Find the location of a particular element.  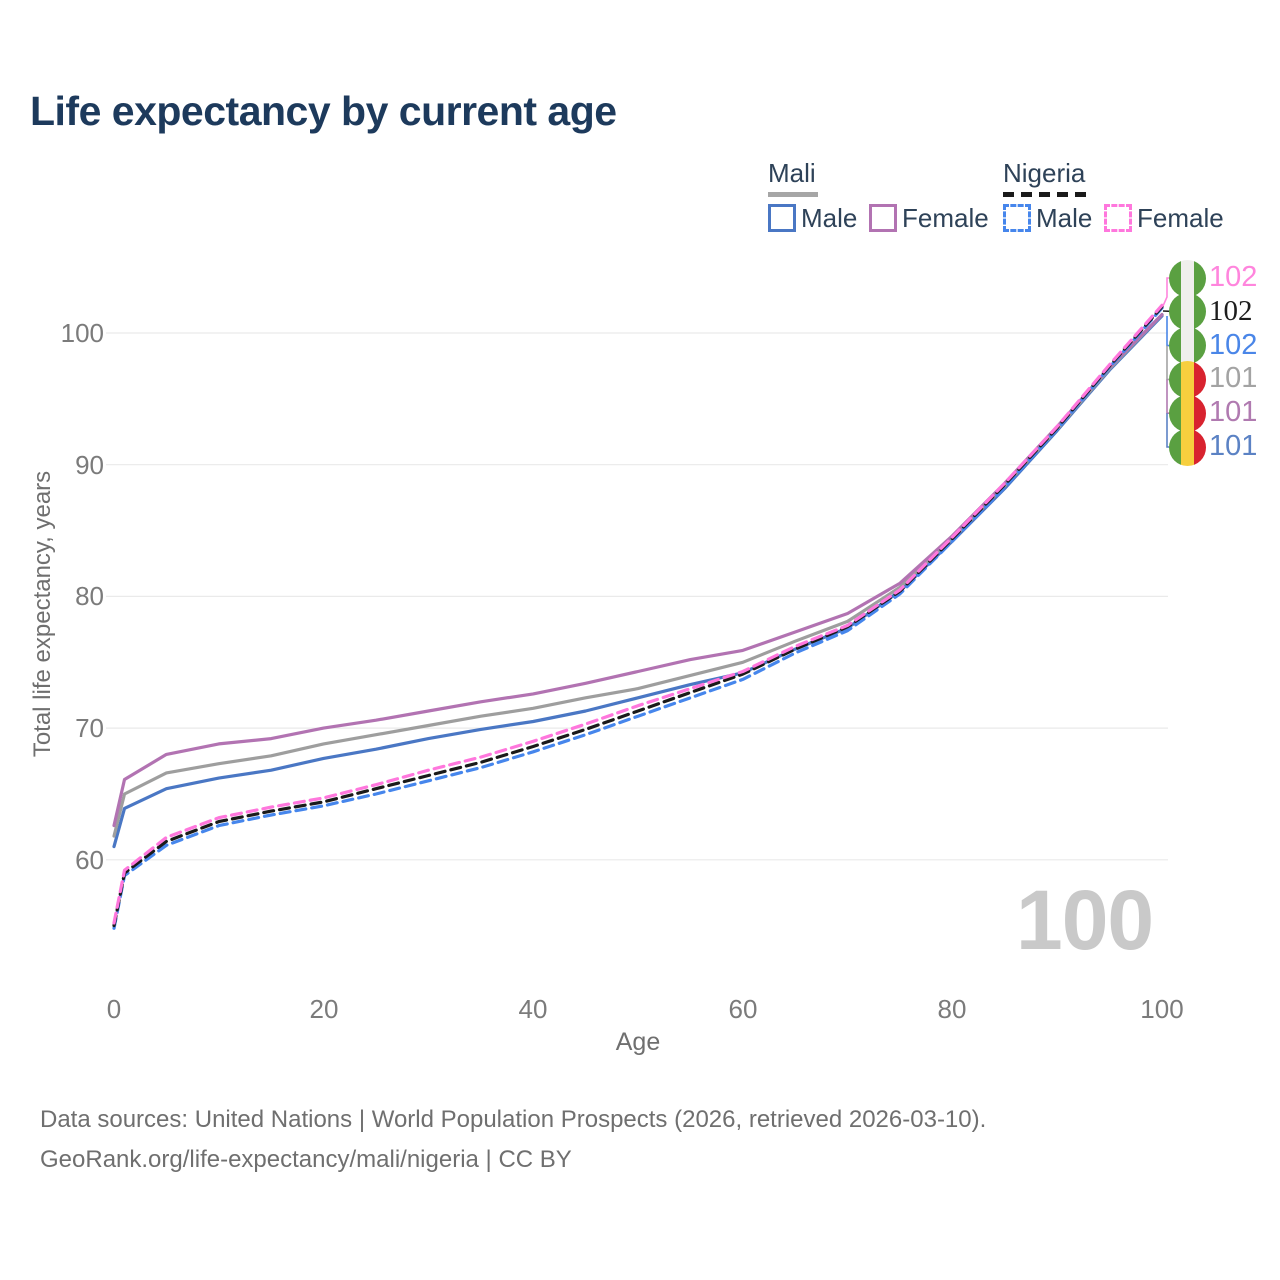

legend-swatch-mali-male is located at coordinates (782, 218).